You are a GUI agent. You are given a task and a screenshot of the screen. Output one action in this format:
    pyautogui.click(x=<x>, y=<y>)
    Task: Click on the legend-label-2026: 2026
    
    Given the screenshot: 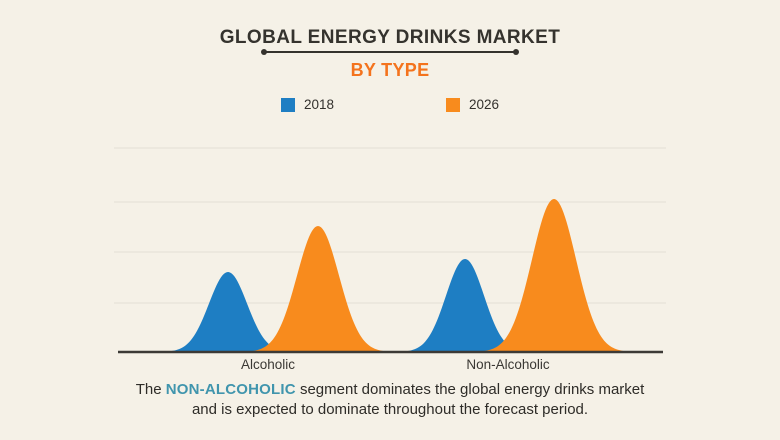 What is the action you would take?
    pyautogui.click(x=484, y=104)
    